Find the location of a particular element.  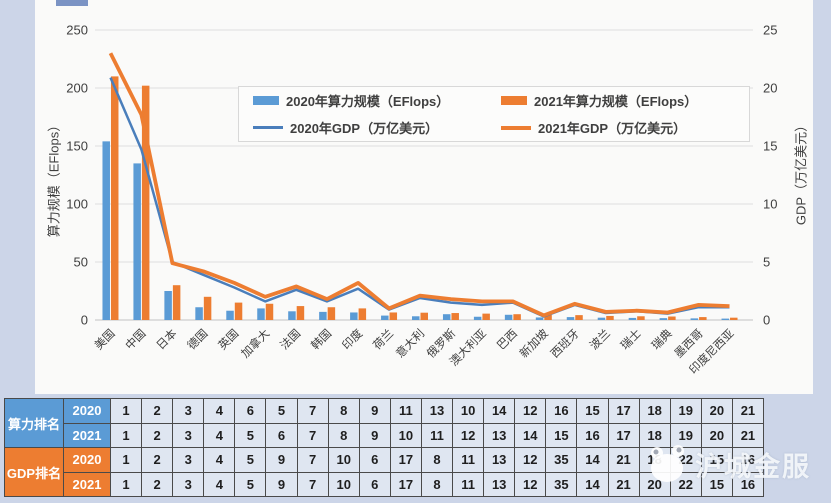

bar-瑞士 is located at coordinates (641, 318).